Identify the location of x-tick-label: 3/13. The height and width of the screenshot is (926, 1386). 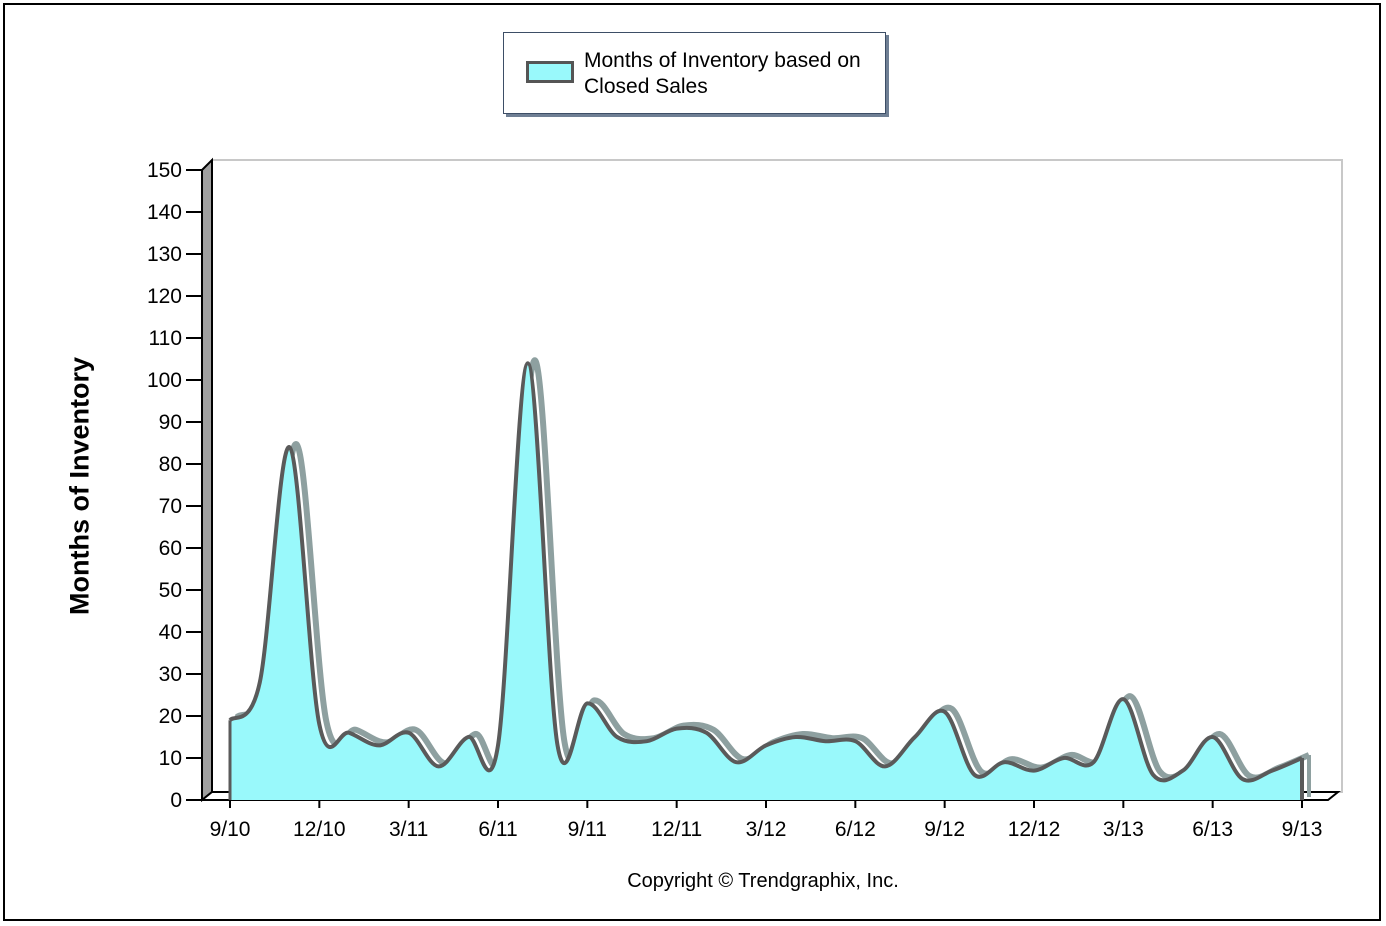
(1123, 829).